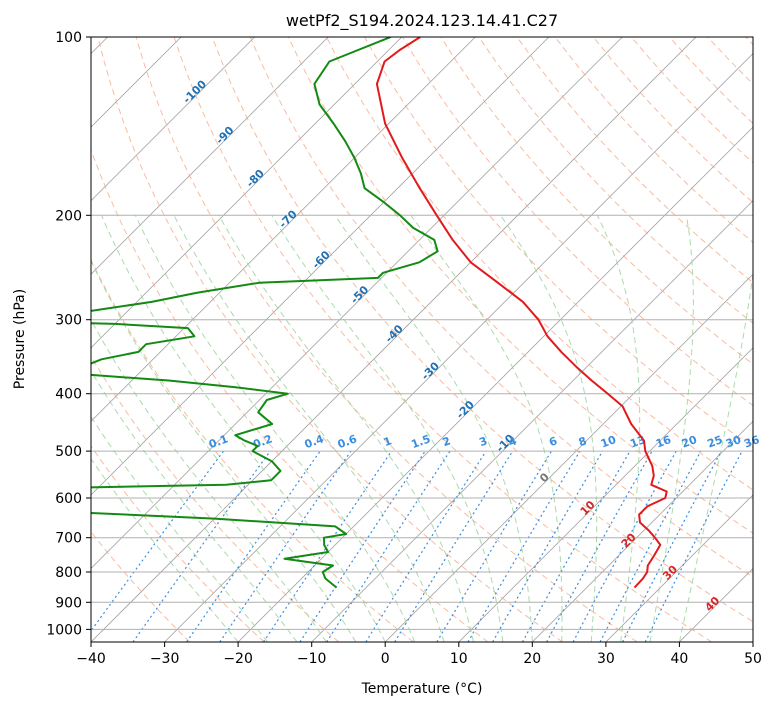 Image resolution: width=775 pixels, height=708 pixels. Describe the element at coordinates (68, 573) in the screenshot. I see `y-tick-label: 800` at that location.